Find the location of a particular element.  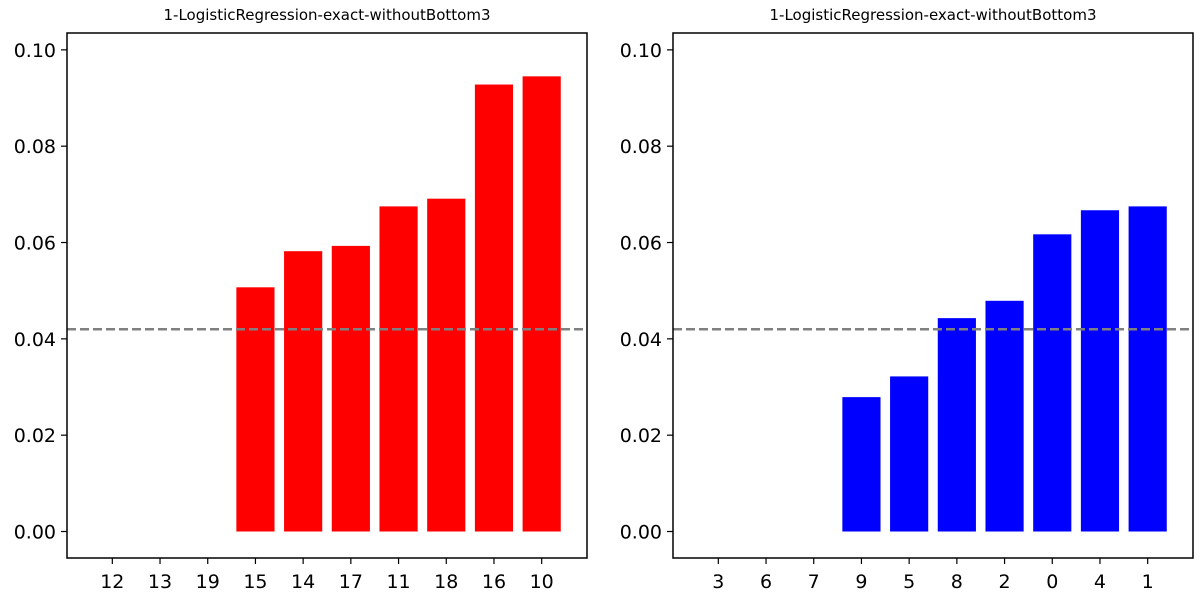

x-tick-label: 11 is located at coordinates (398, 582).